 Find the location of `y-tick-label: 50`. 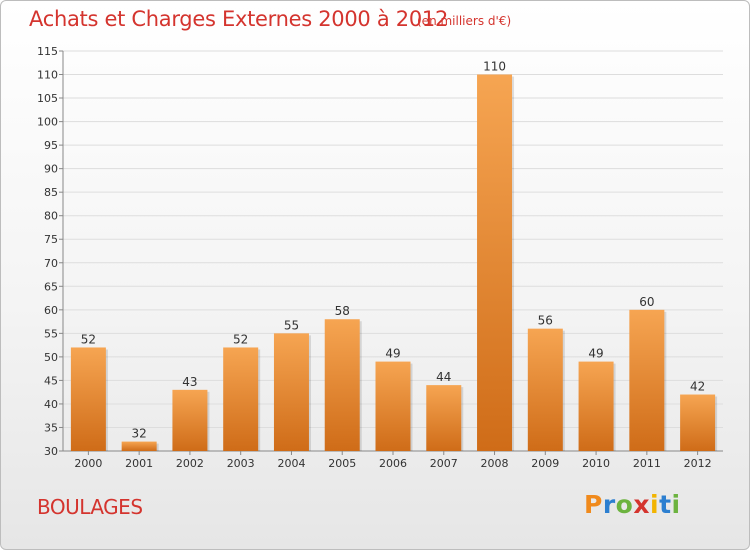

y-tick-label: 50 is located at coordinates (51, 357).